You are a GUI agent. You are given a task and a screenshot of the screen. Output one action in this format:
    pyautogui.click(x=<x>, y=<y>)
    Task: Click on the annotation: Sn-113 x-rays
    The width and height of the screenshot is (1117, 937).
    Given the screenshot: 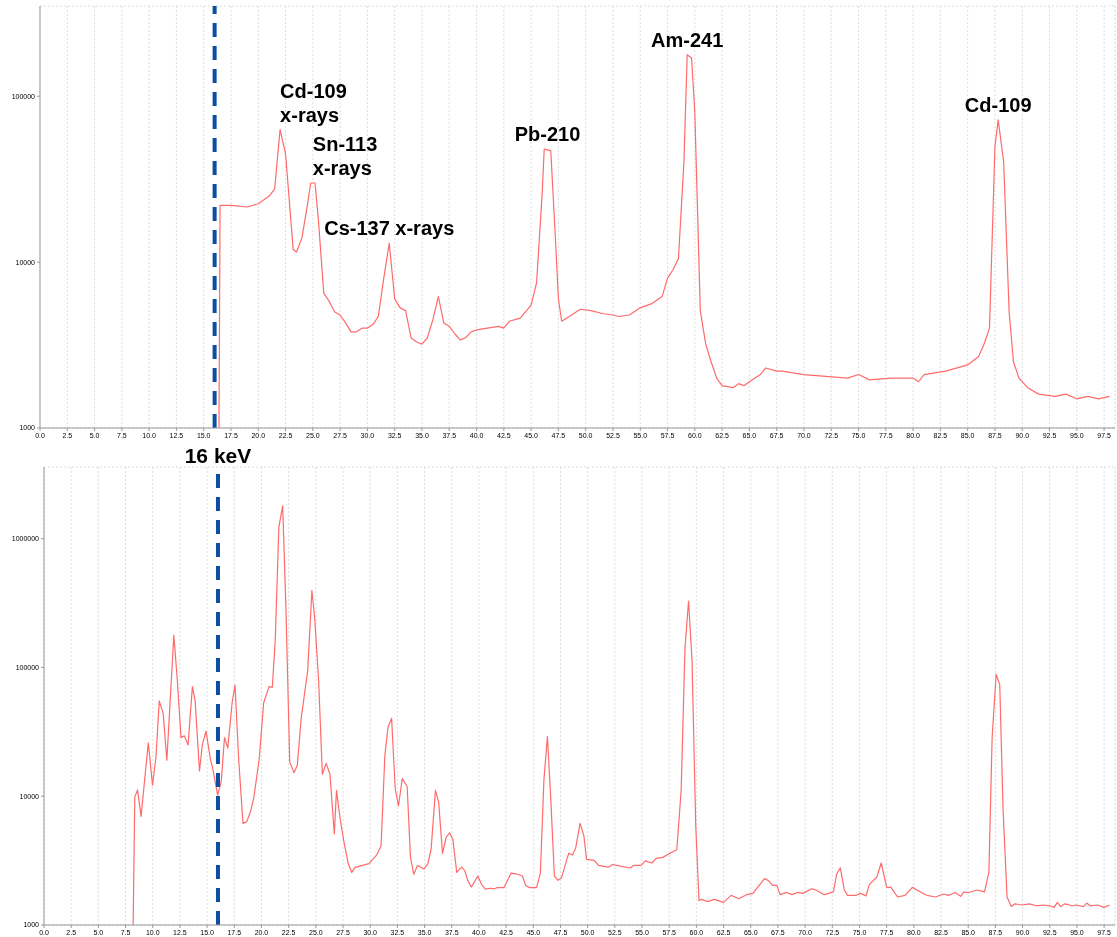 What is the action you would take?
    pyautogui.click(x=345, y=155)
    